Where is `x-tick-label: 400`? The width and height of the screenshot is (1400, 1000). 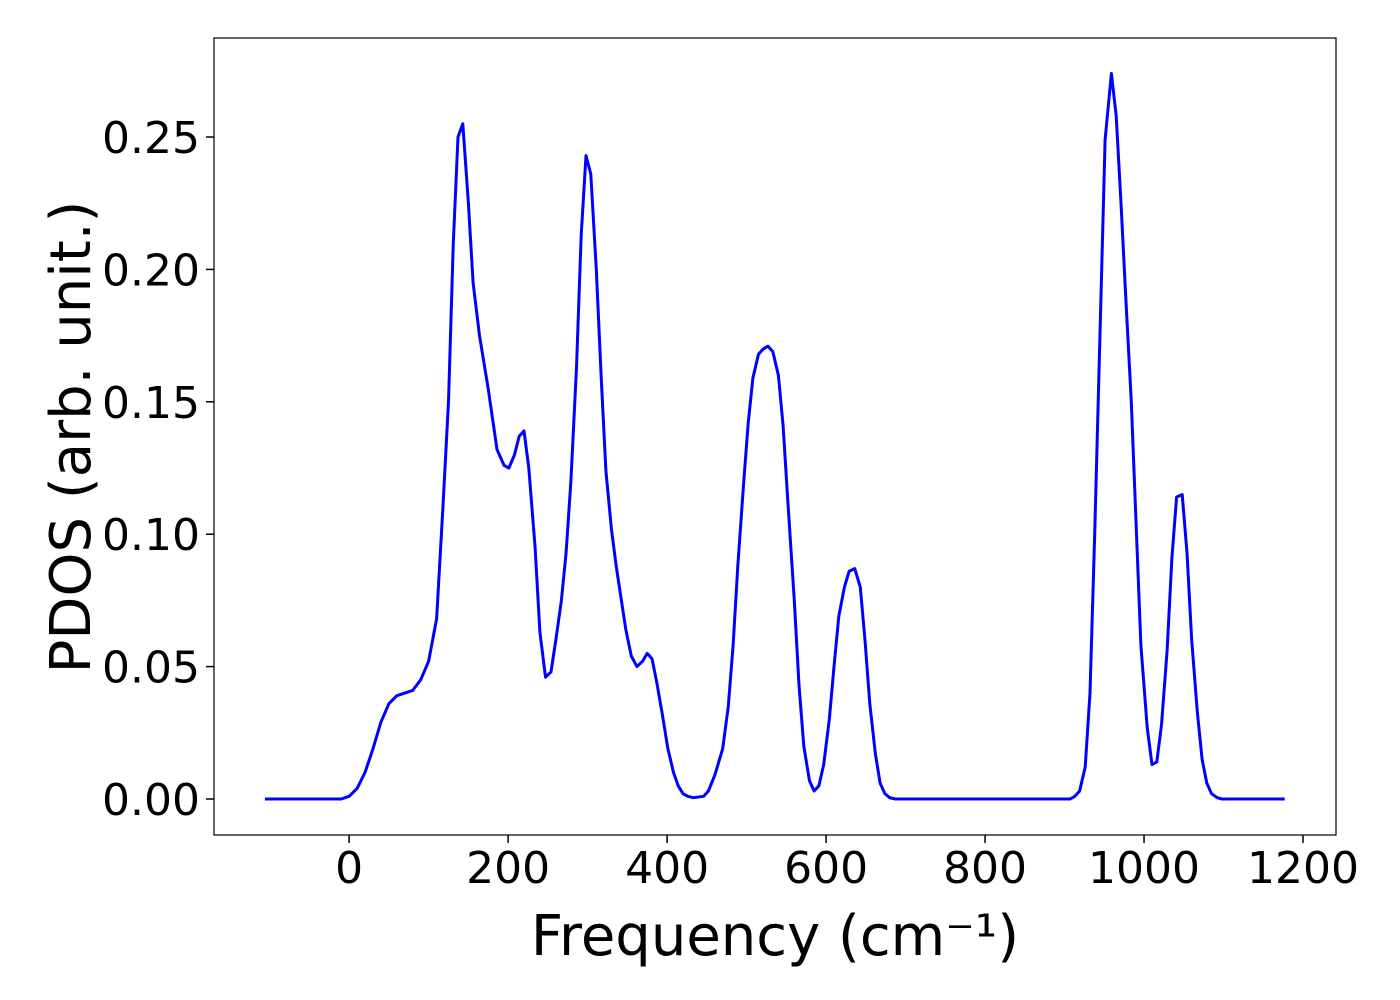 x-tick-label: 400 is located at coordinates (667, 868).